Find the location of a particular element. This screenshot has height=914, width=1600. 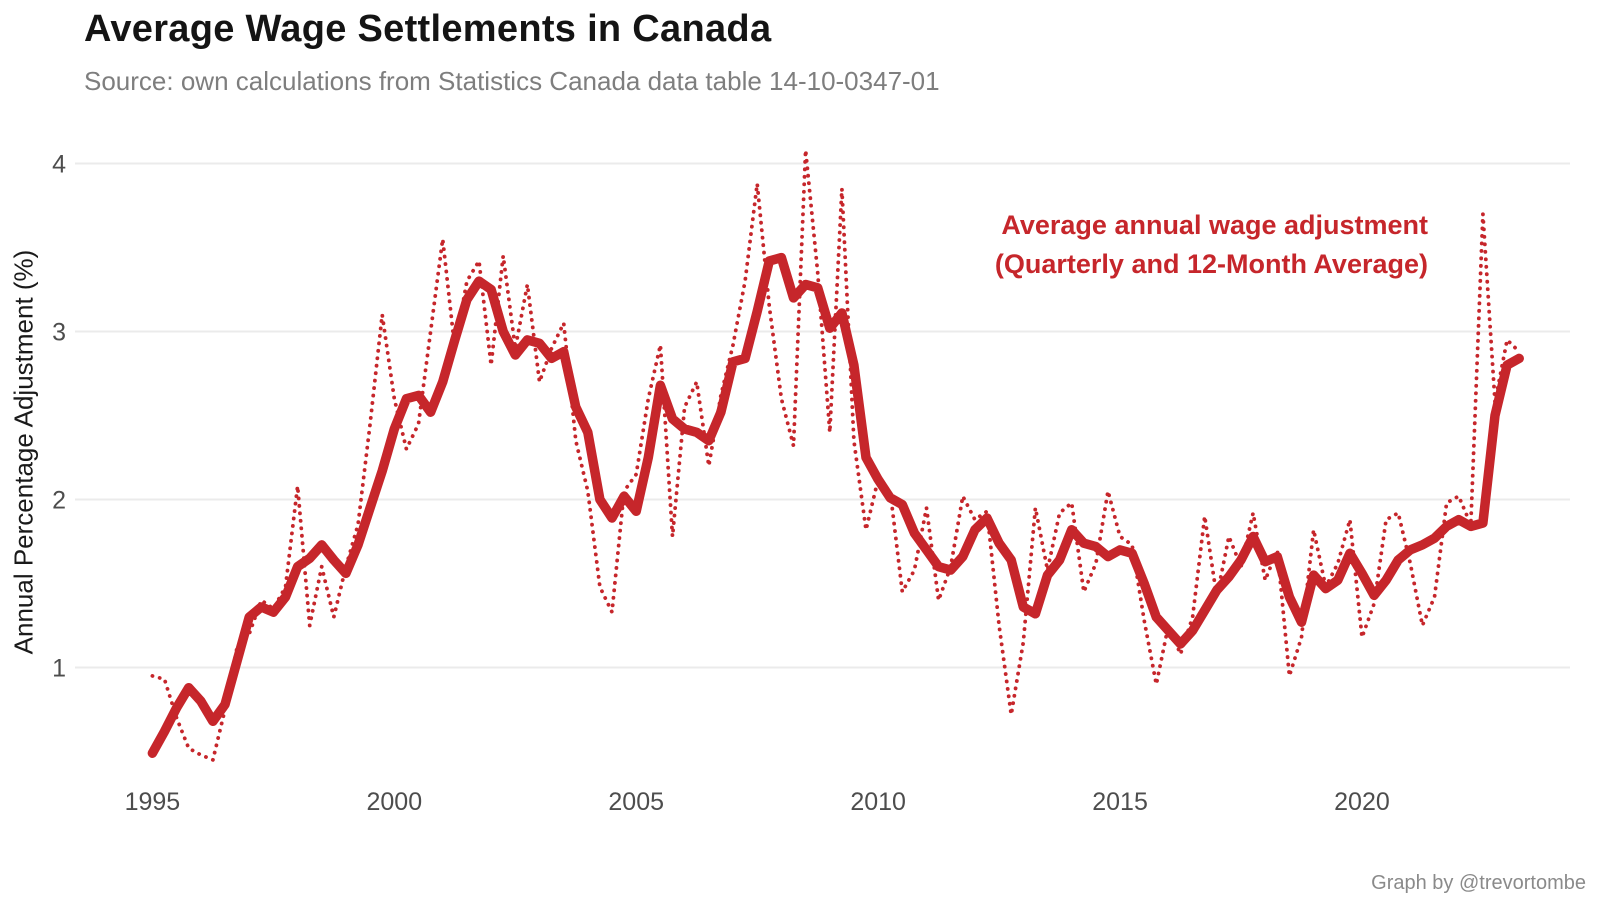

x-tick-label-2005: 2005 is located at coordinates (636, 802).